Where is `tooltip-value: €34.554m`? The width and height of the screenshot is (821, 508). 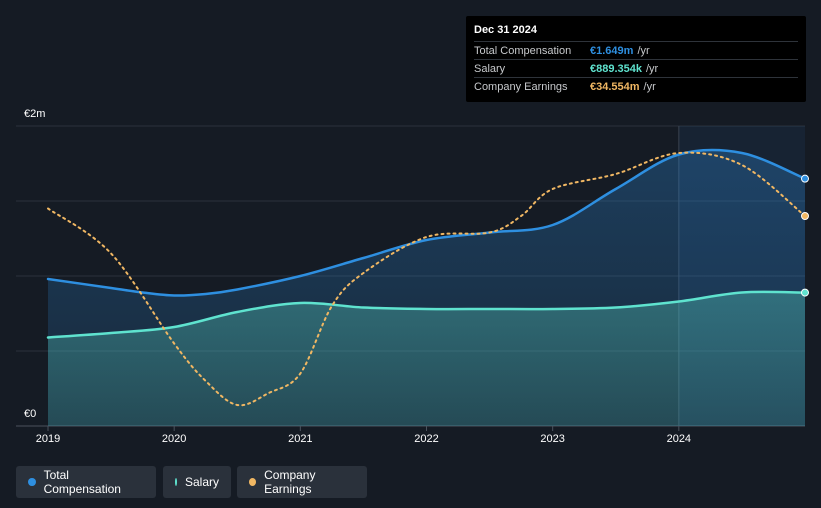 tooltip-value: €34.554m is located at coordinates (615, 86).